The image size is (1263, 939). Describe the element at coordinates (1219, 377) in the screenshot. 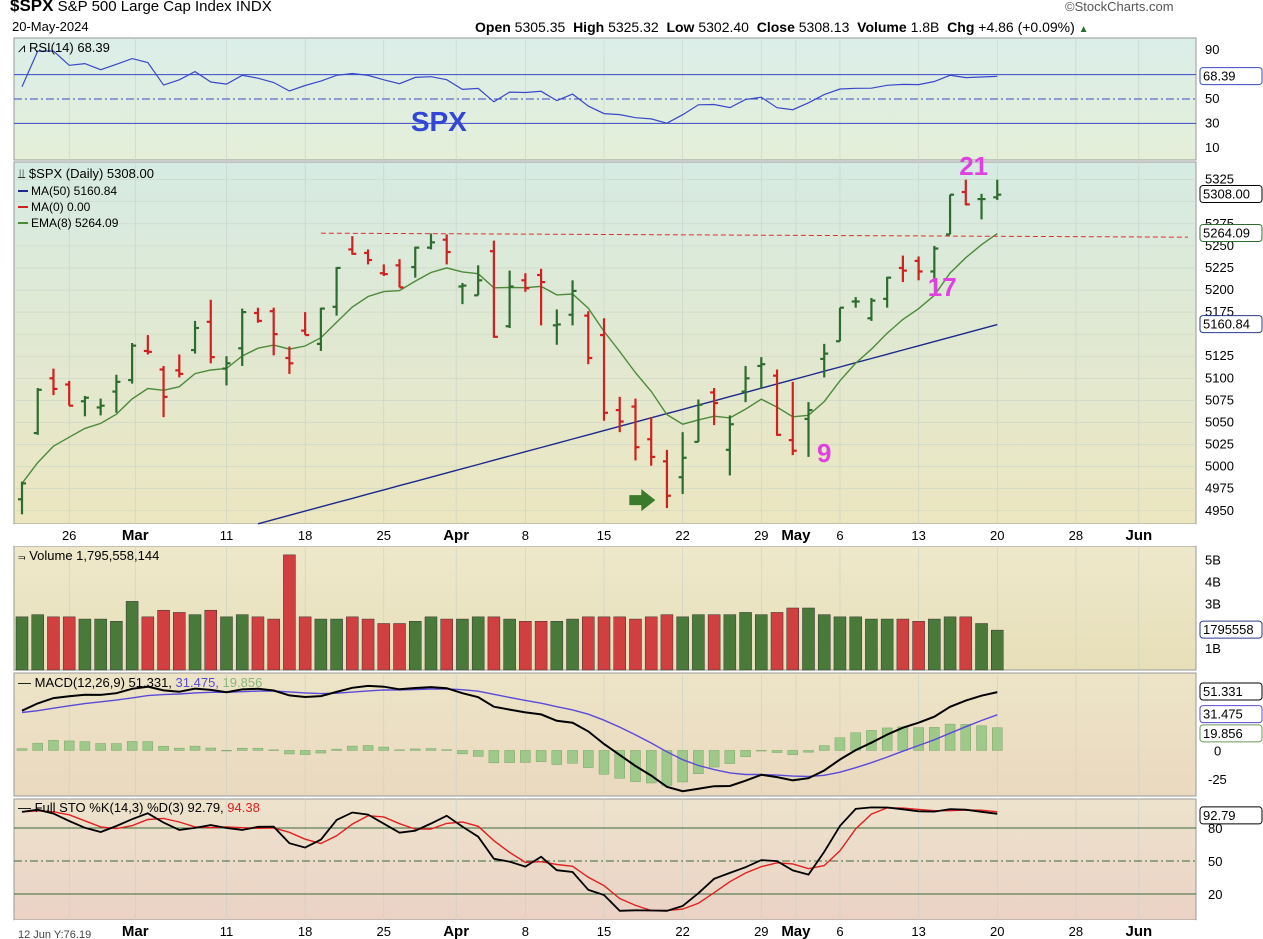

I see `price-tick-label: 5100` at that location.